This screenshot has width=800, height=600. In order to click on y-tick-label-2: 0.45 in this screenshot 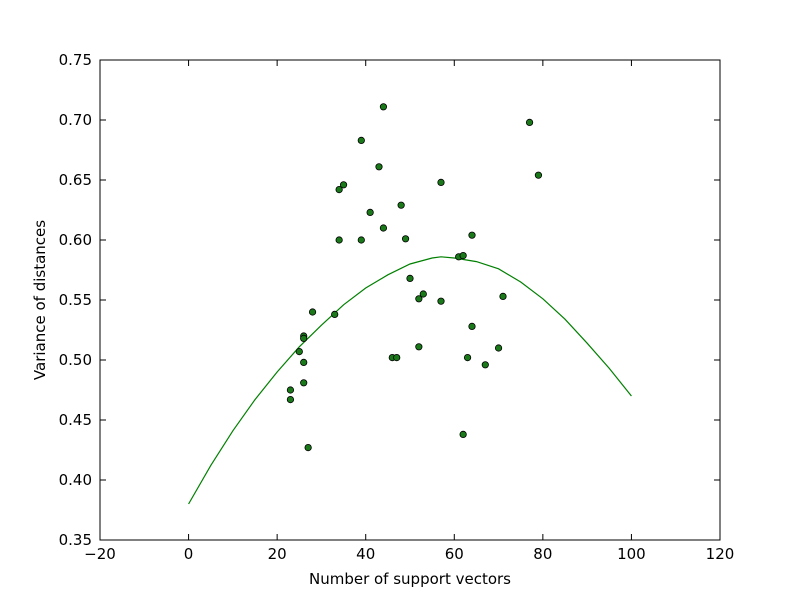, I will do `click(75, 420)`.